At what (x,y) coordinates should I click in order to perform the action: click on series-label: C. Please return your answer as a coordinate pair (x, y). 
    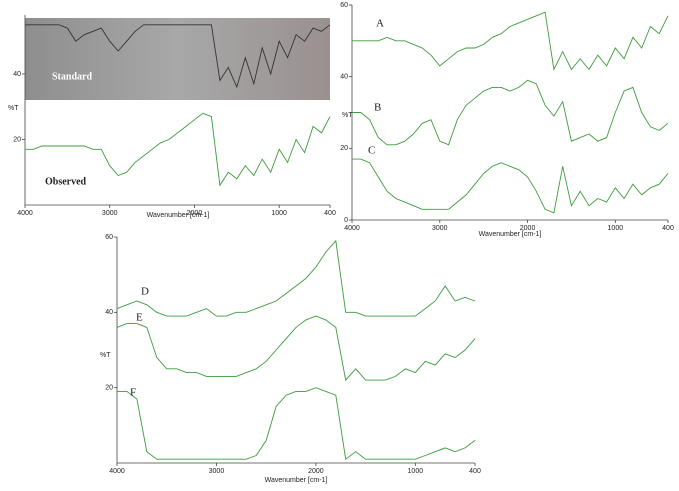
    Looking at the image, I should click on (371, 151).